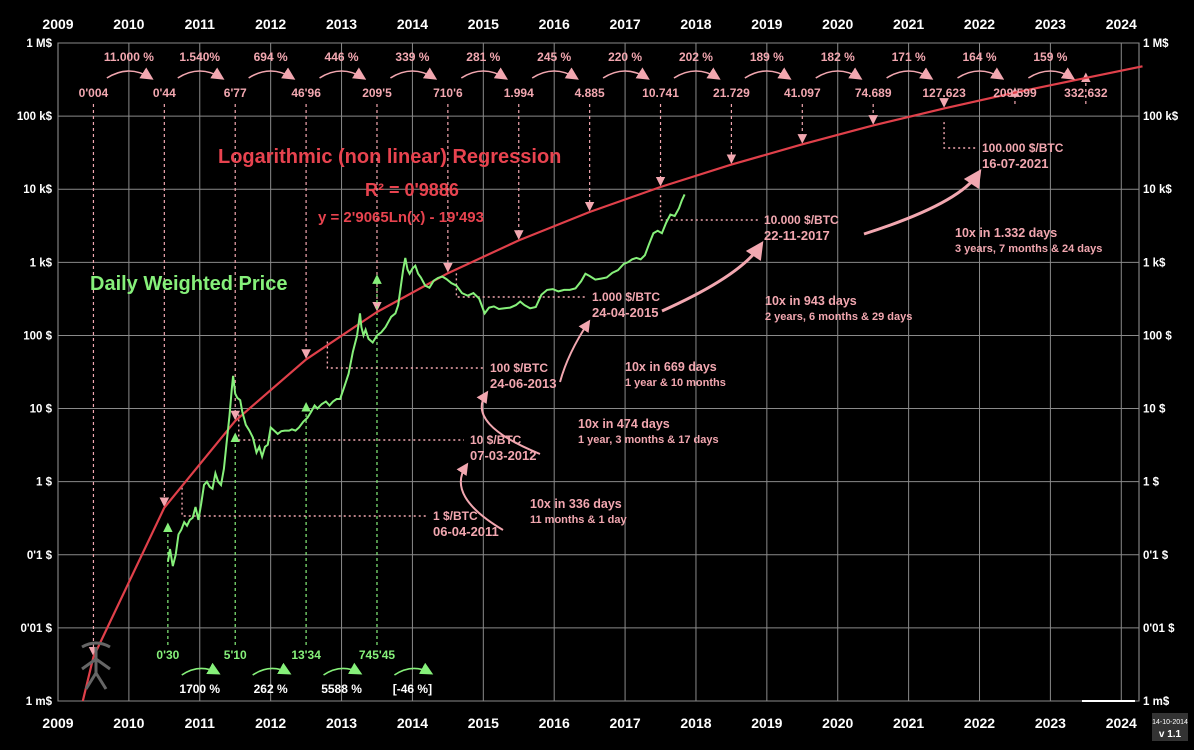 This screenshot has height=750, width=1194. I want to click on growth-pct-label: 1.540%, so click(199, 57).